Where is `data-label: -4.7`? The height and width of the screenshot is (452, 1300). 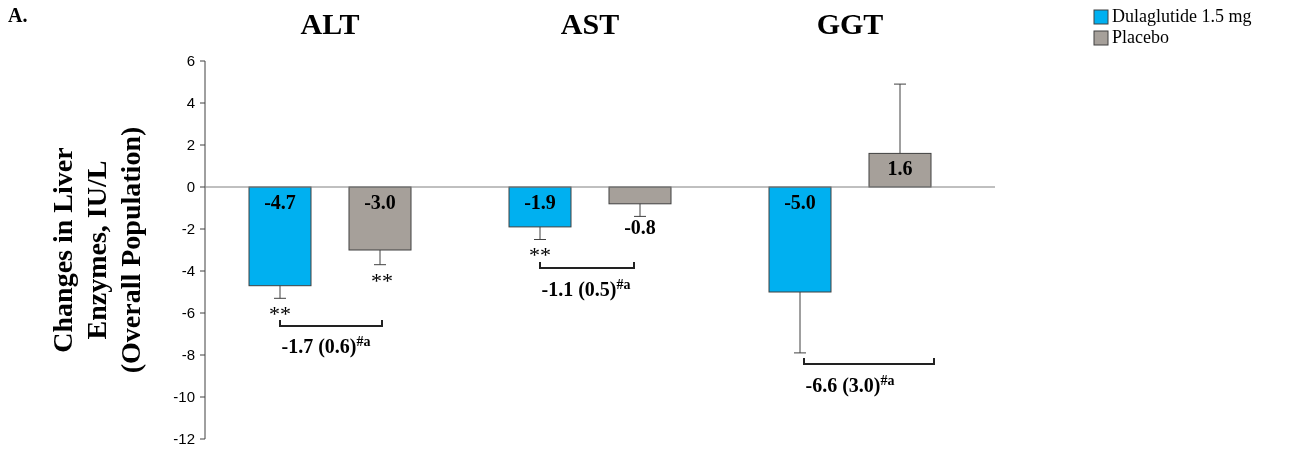 data-label: -4.7 is located at coordinates (280, 202).